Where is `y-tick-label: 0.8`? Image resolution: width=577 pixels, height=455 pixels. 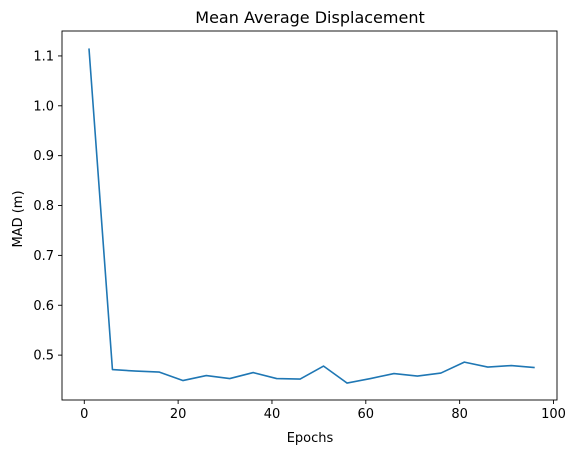 y-tick-label: 0.8 is located at coordinates (43, 206).